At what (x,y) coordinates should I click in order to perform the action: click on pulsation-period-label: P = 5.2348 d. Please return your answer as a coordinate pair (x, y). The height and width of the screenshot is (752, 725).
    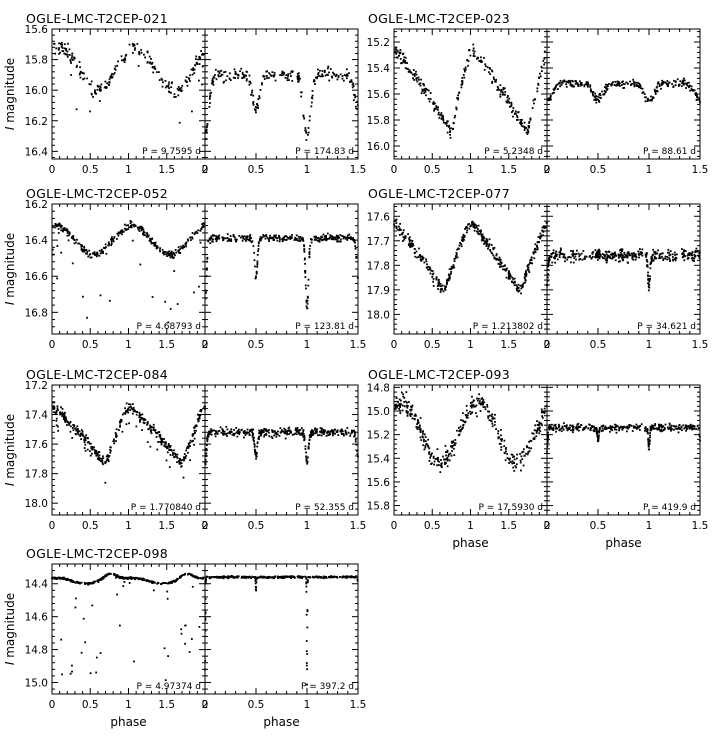
    Looking at the image, I should click on (513, 152).